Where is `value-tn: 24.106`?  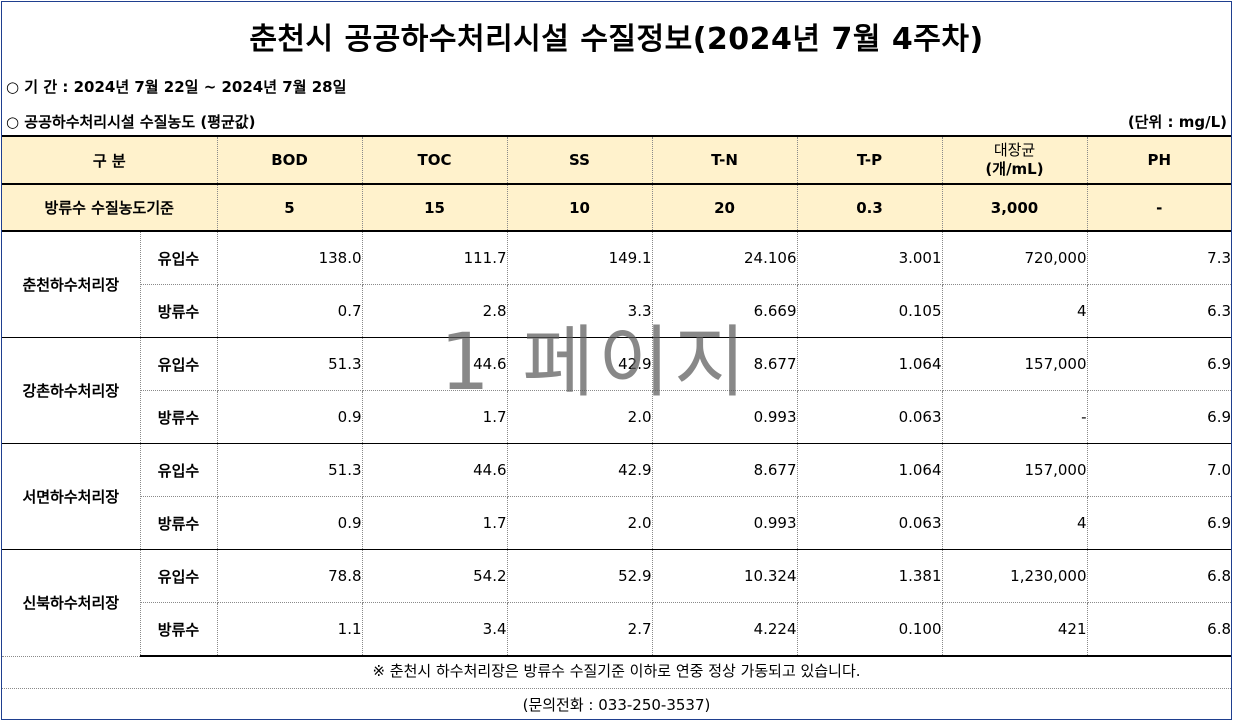
value-tn: 24.106 is located at coordinates (724, 257).